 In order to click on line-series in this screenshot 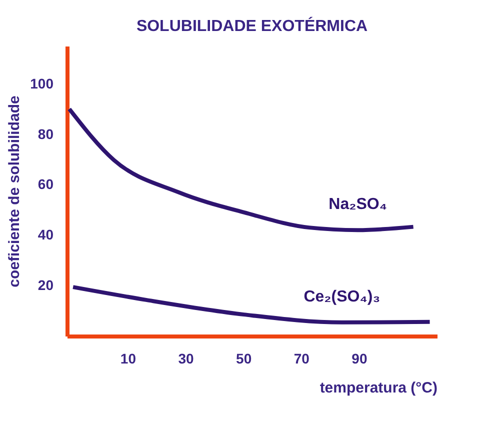, I will do `click(251, 304)`.